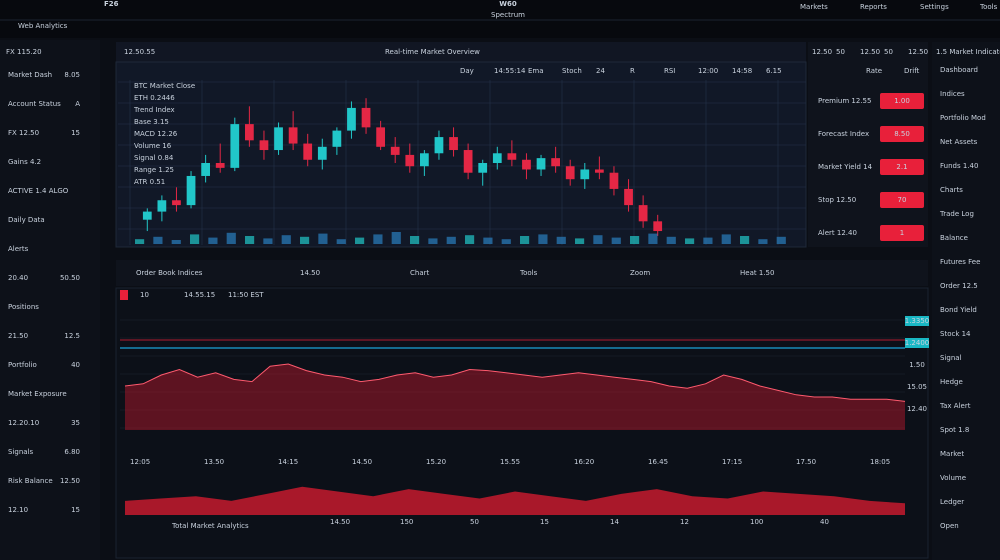 Image resolution: width=1000 pixels, height=560 pixels. I want to click on chart-tool: 12:00, so click(708, 71).